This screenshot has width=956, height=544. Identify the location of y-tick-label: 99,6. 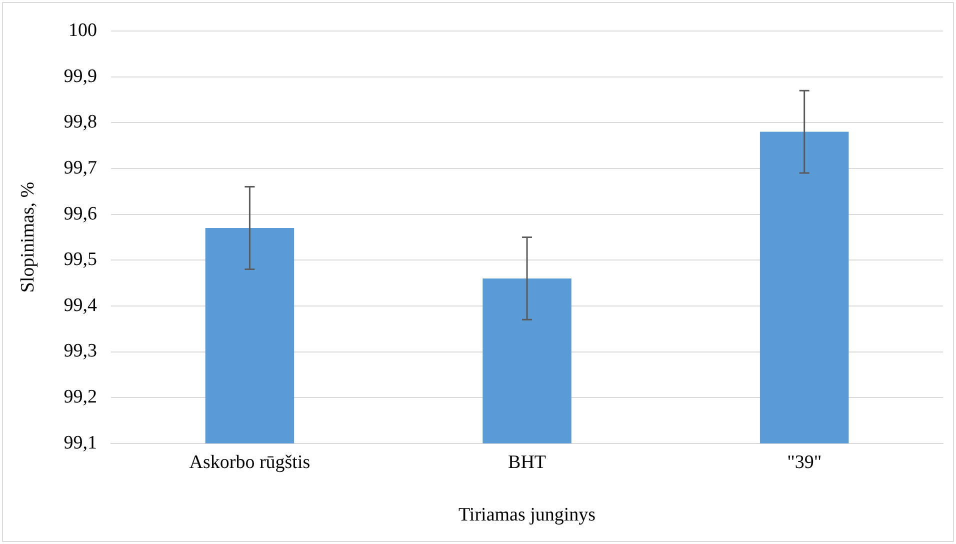
(81, 213).